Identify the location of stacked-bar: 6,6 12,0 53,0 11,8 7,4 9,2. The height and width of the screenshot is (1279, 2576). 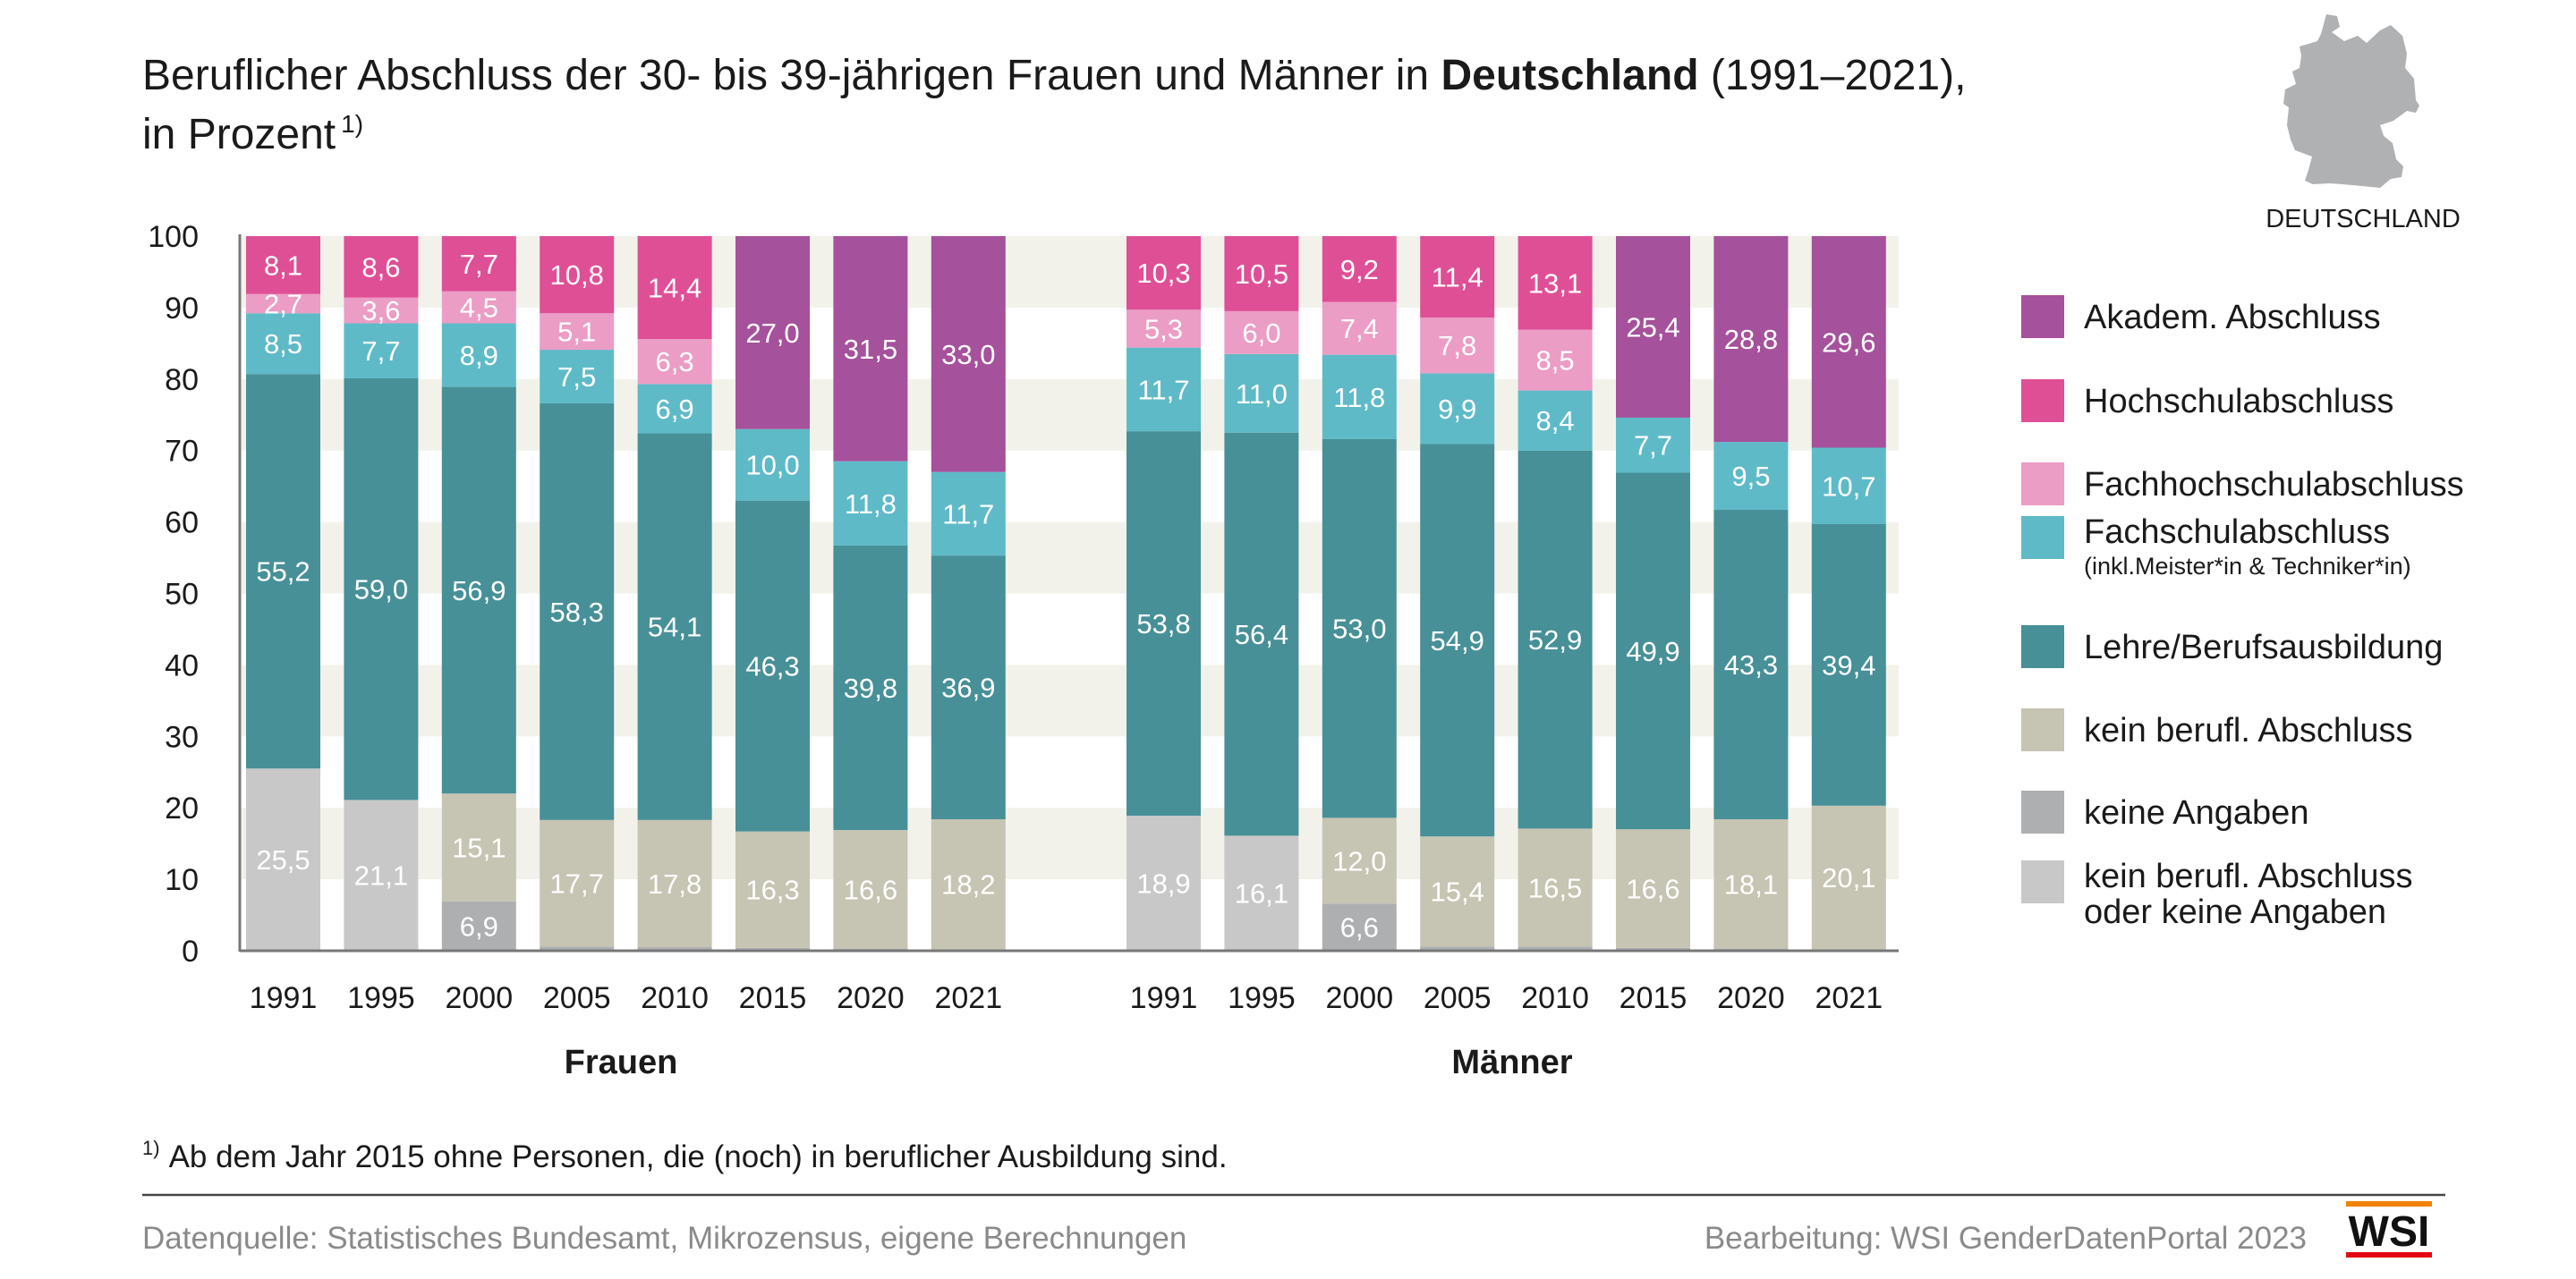
(1359, 593).